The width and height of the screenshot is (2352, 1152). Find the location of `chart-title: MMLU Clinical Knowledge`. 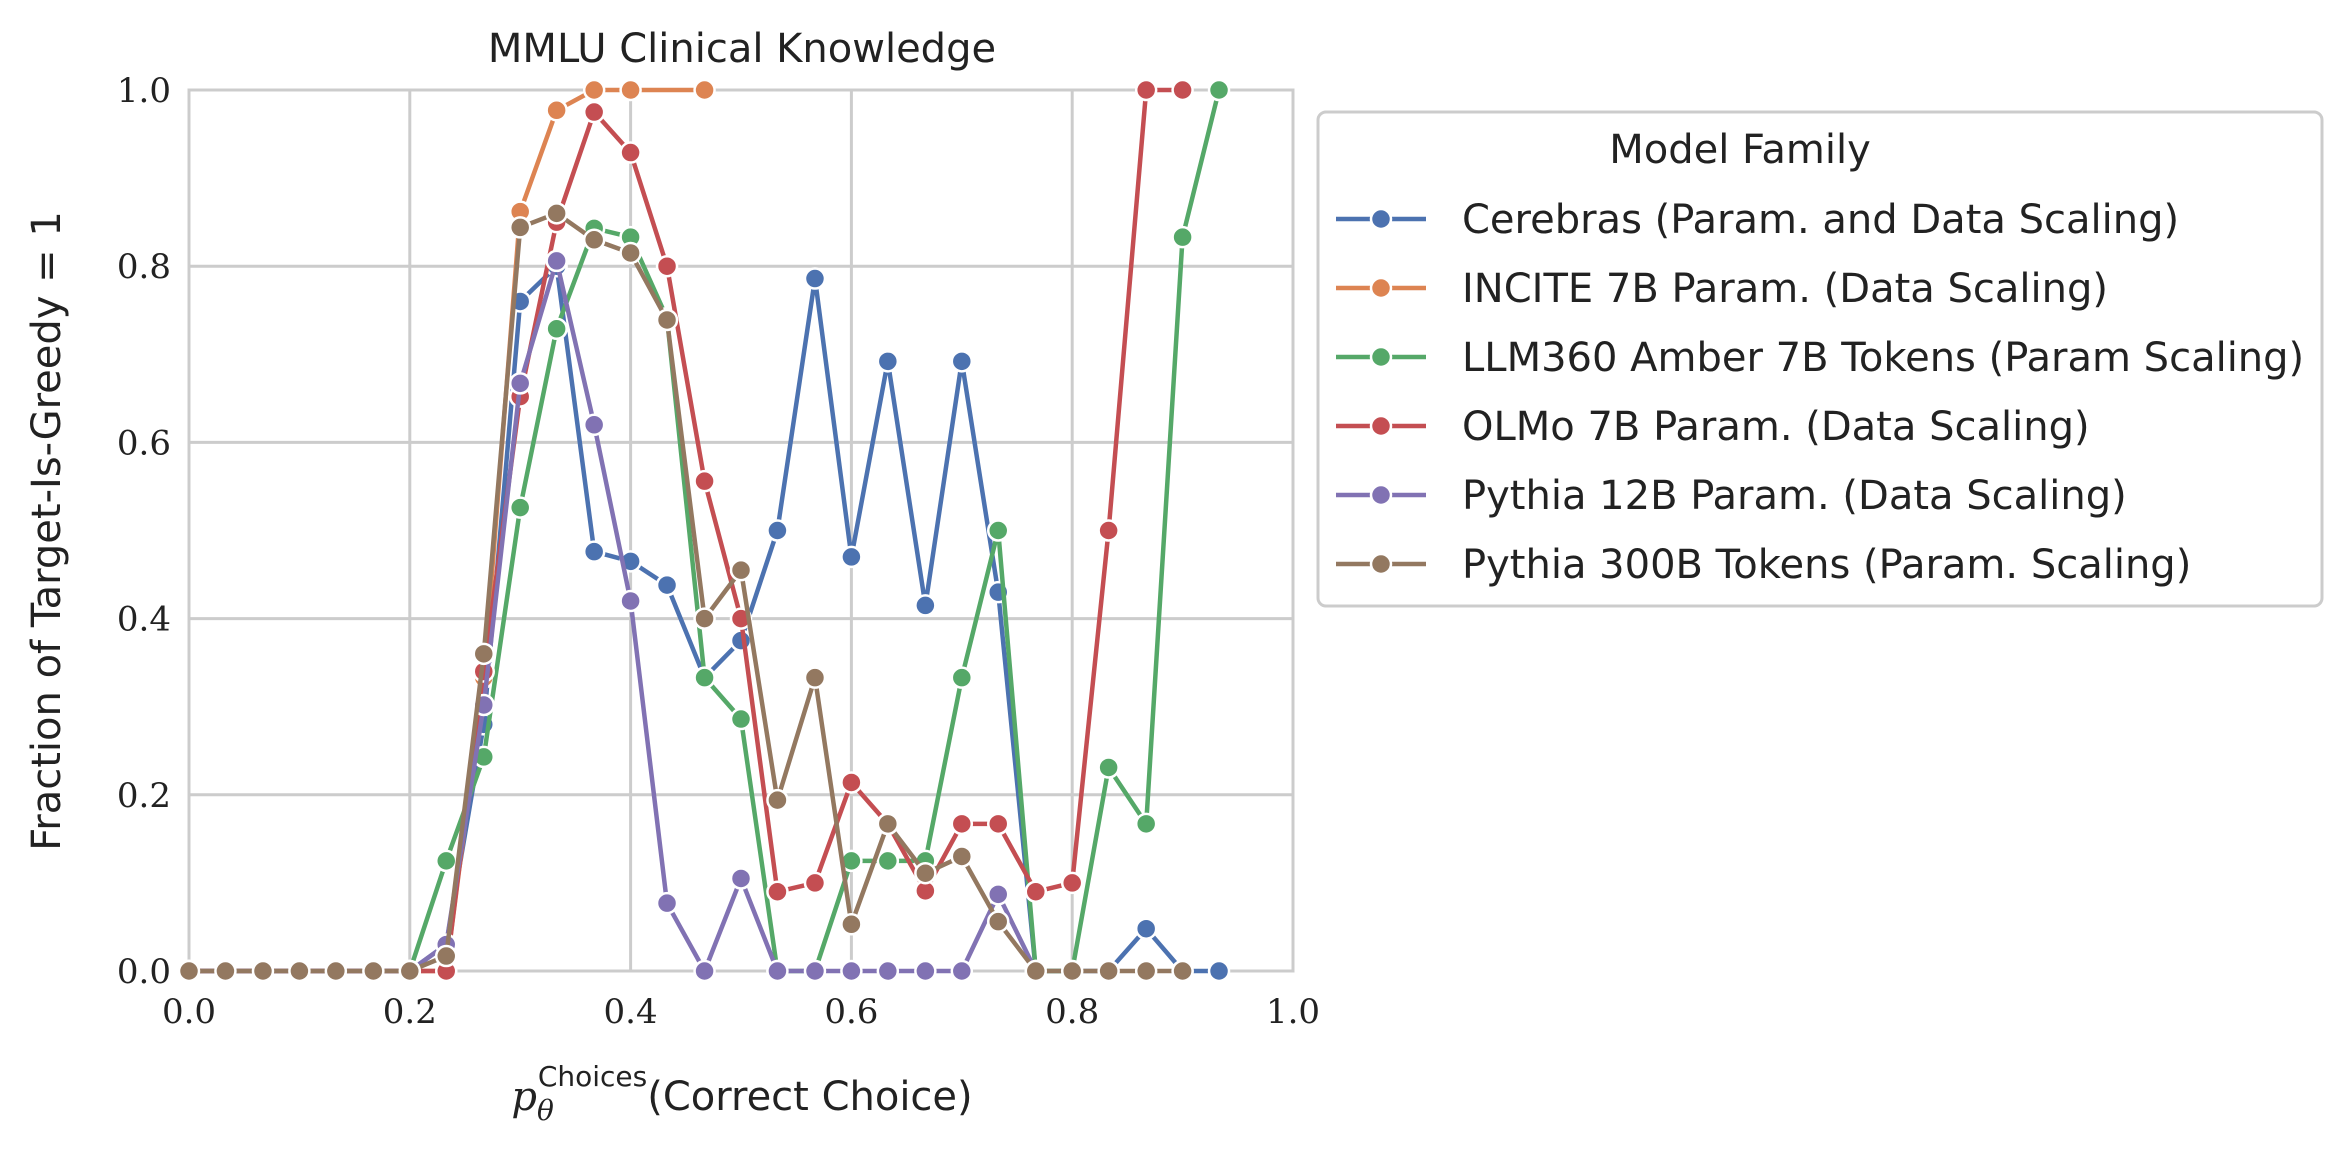

chart-title: MMLU Clinical Knowledge is located at coordinates (742, 49).